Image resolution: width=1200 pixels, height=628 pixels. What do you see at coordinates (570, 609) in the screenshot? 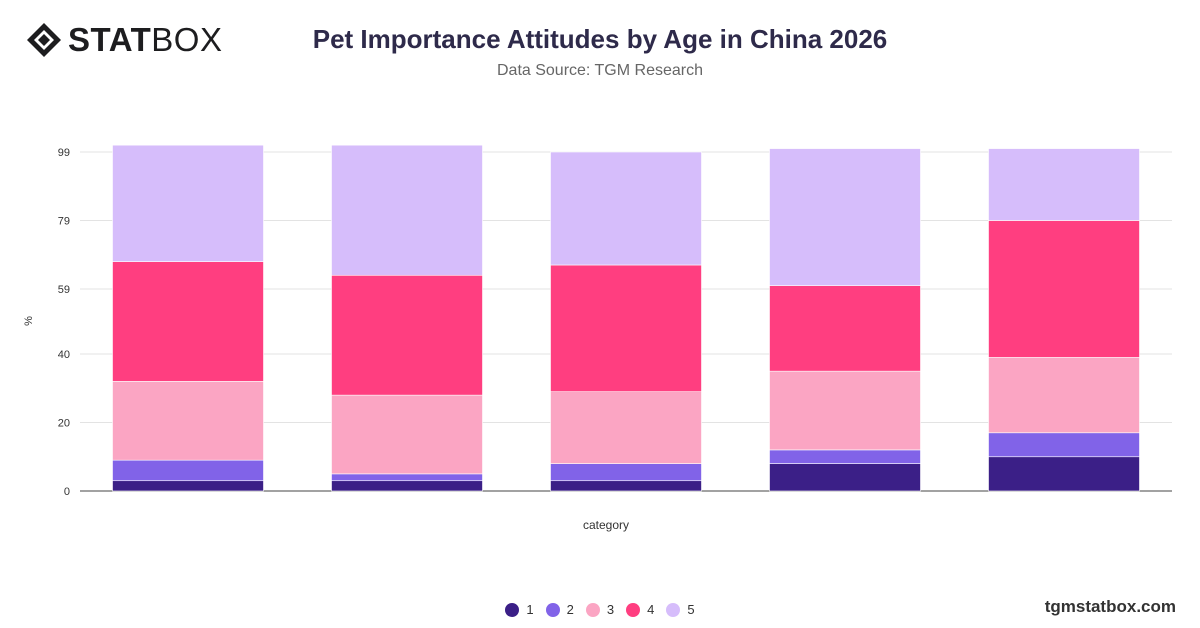
I see `legend-label: 2` at bounding box center [570, 609].